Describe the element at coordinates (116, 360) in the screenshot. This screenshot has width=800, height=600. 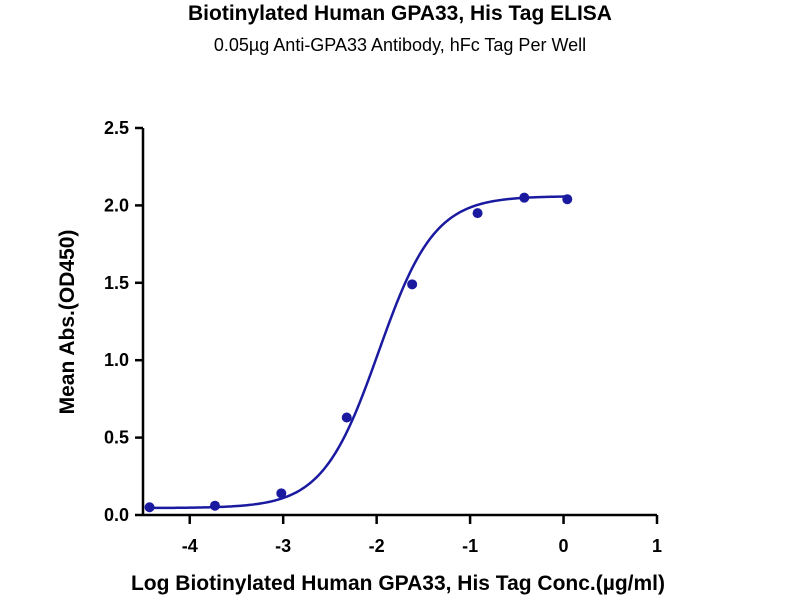
I see `y-tick-label: 1.0` at that location.